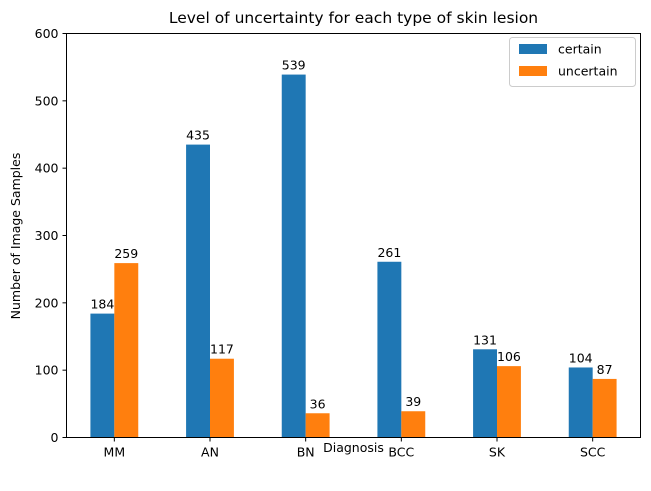 This screenshot has height=491, width=651. I want to click on y-axis-ticks: 0 100 200 300 400 500 600, so click(51, 235).